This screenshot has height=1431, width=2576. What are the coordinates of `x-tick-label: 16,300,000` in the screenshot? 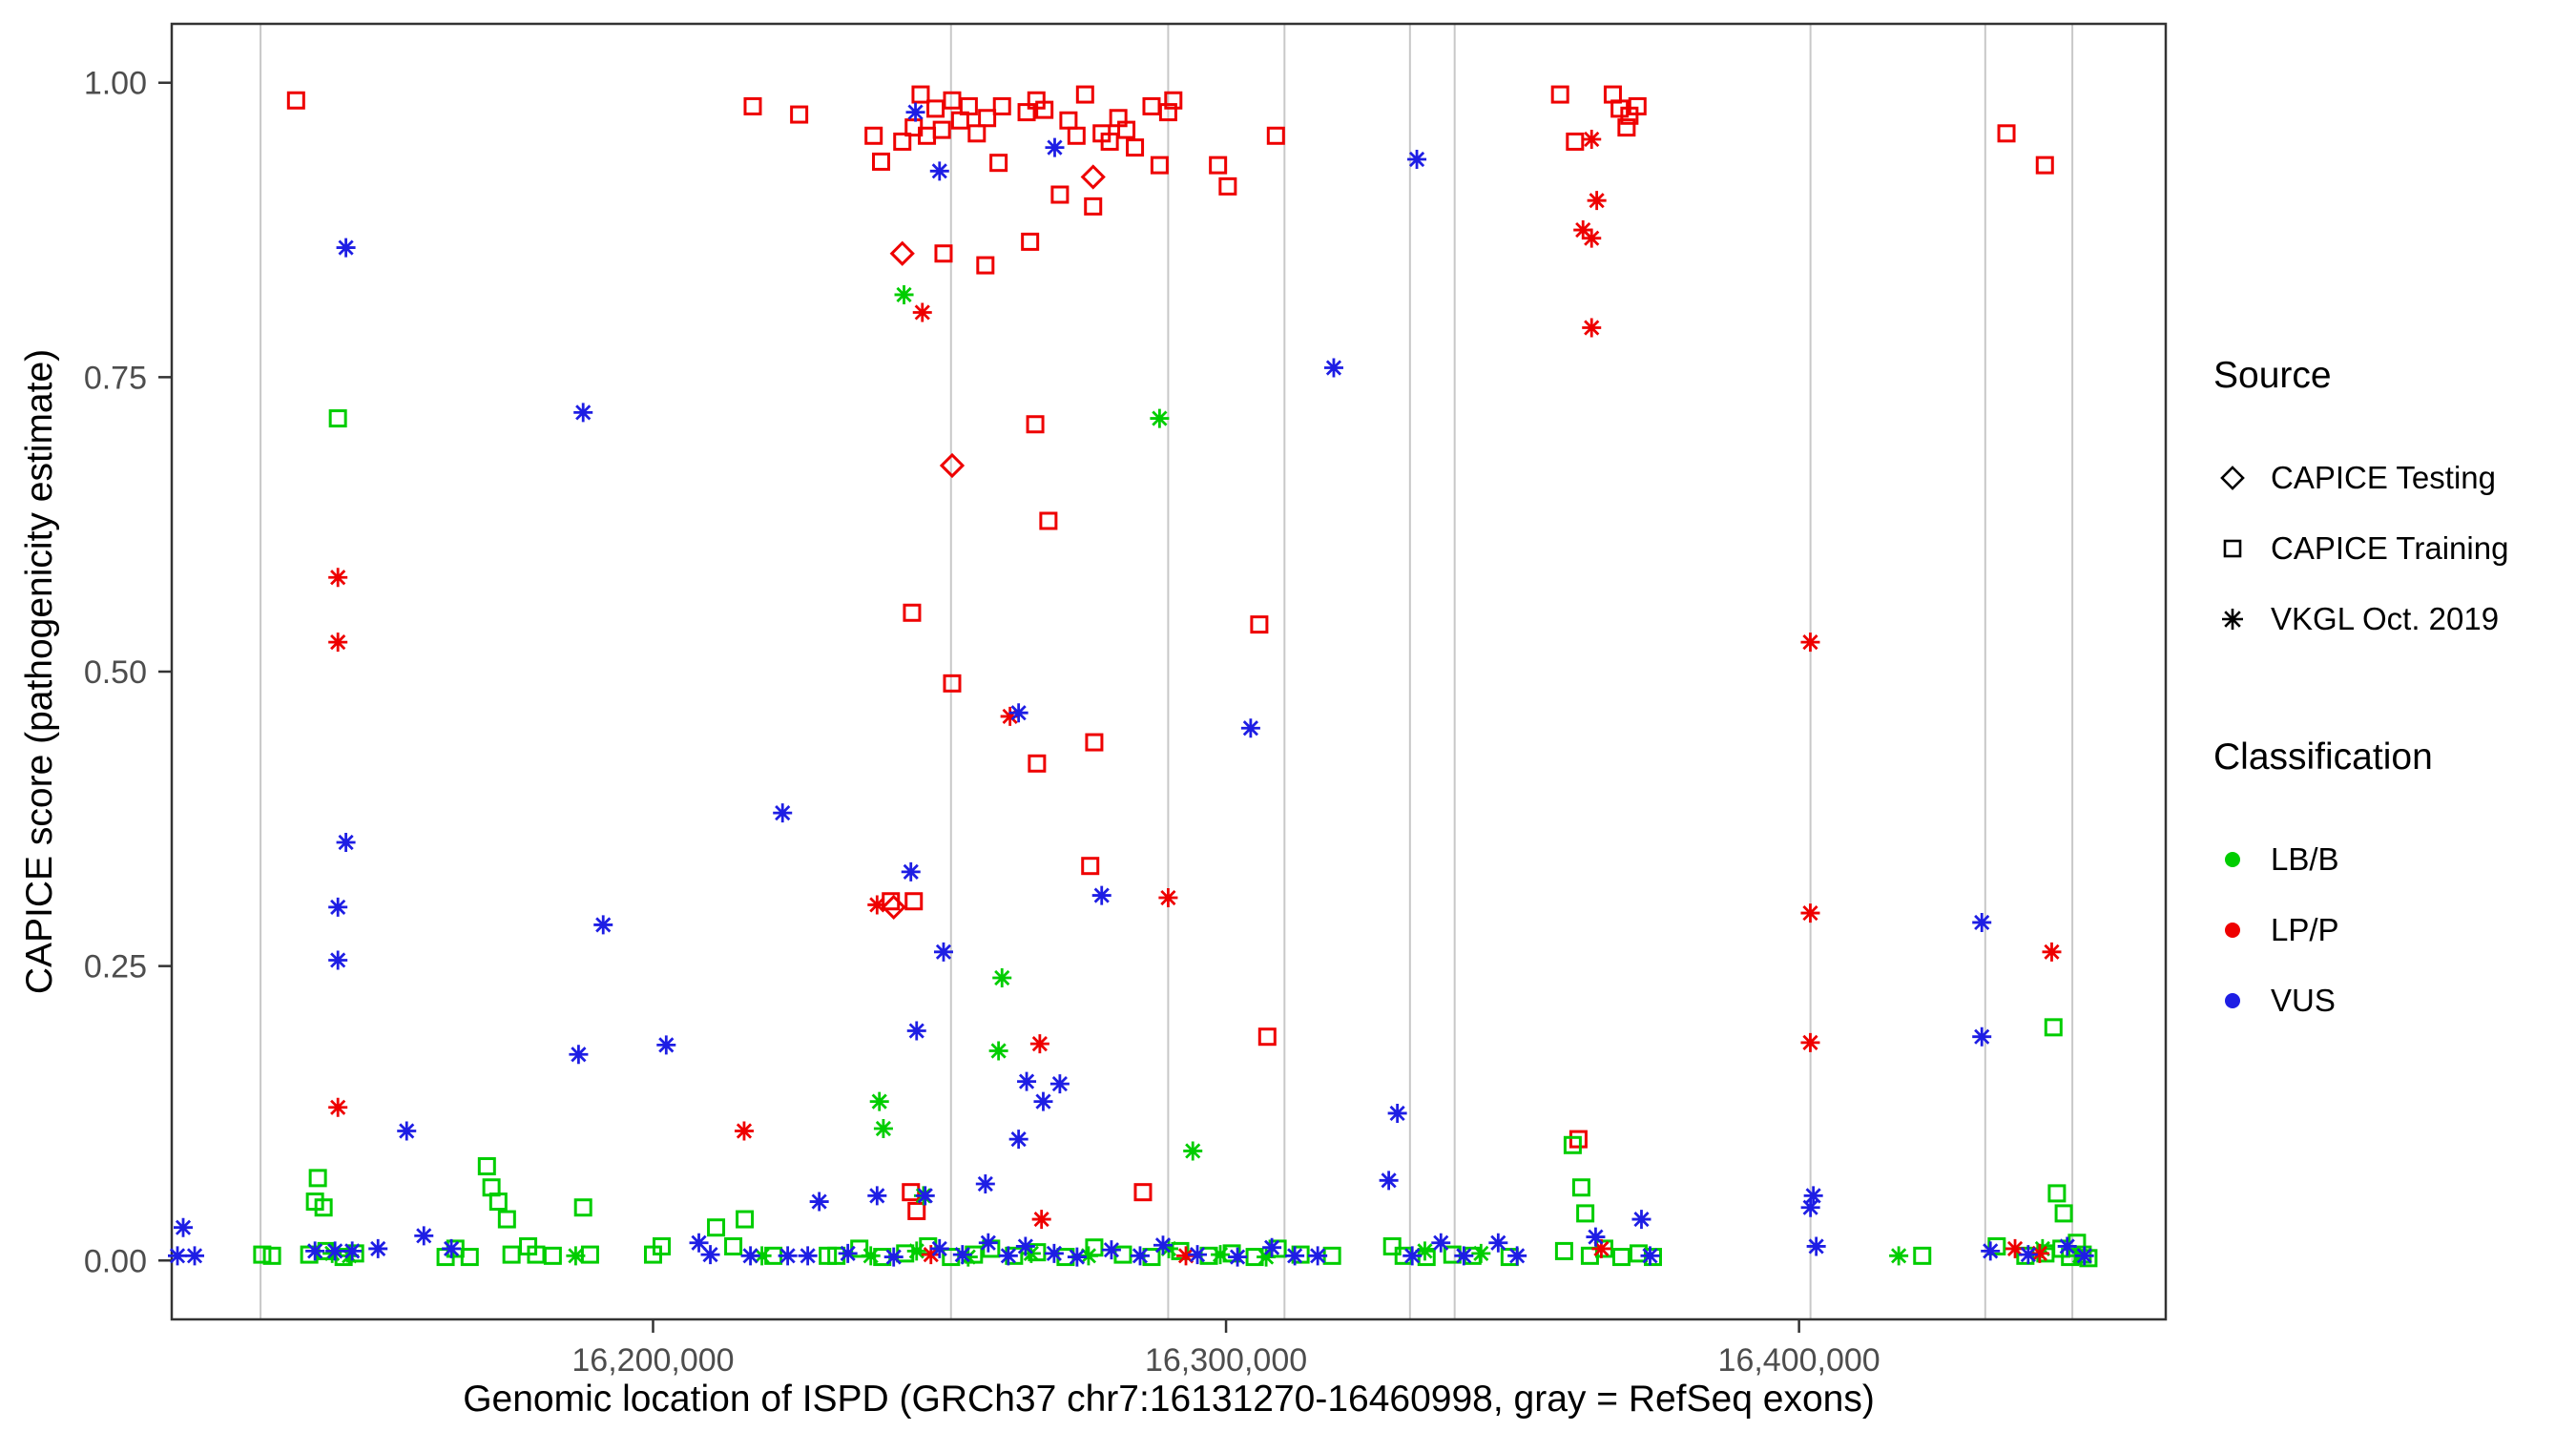 It's located at (1226, 1360).